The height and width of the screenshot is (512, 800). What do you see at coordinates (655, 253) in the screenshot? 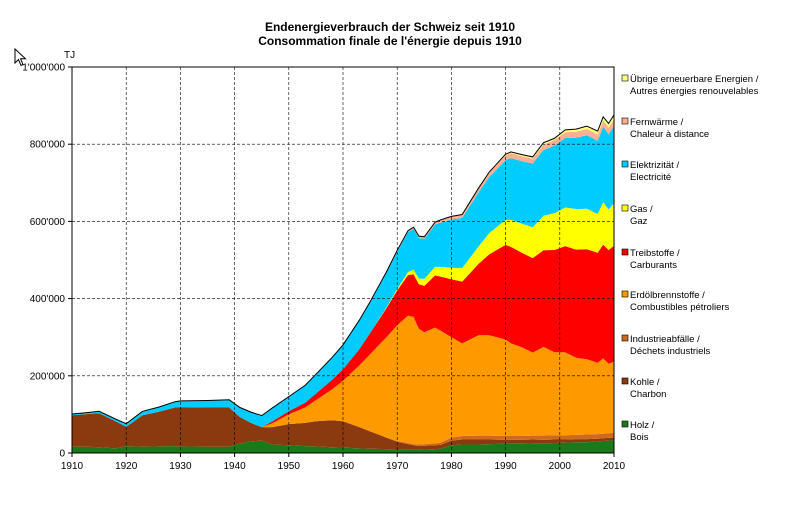
I see `legend-label: Treibstoffe /` at bounding box center [655, 253].